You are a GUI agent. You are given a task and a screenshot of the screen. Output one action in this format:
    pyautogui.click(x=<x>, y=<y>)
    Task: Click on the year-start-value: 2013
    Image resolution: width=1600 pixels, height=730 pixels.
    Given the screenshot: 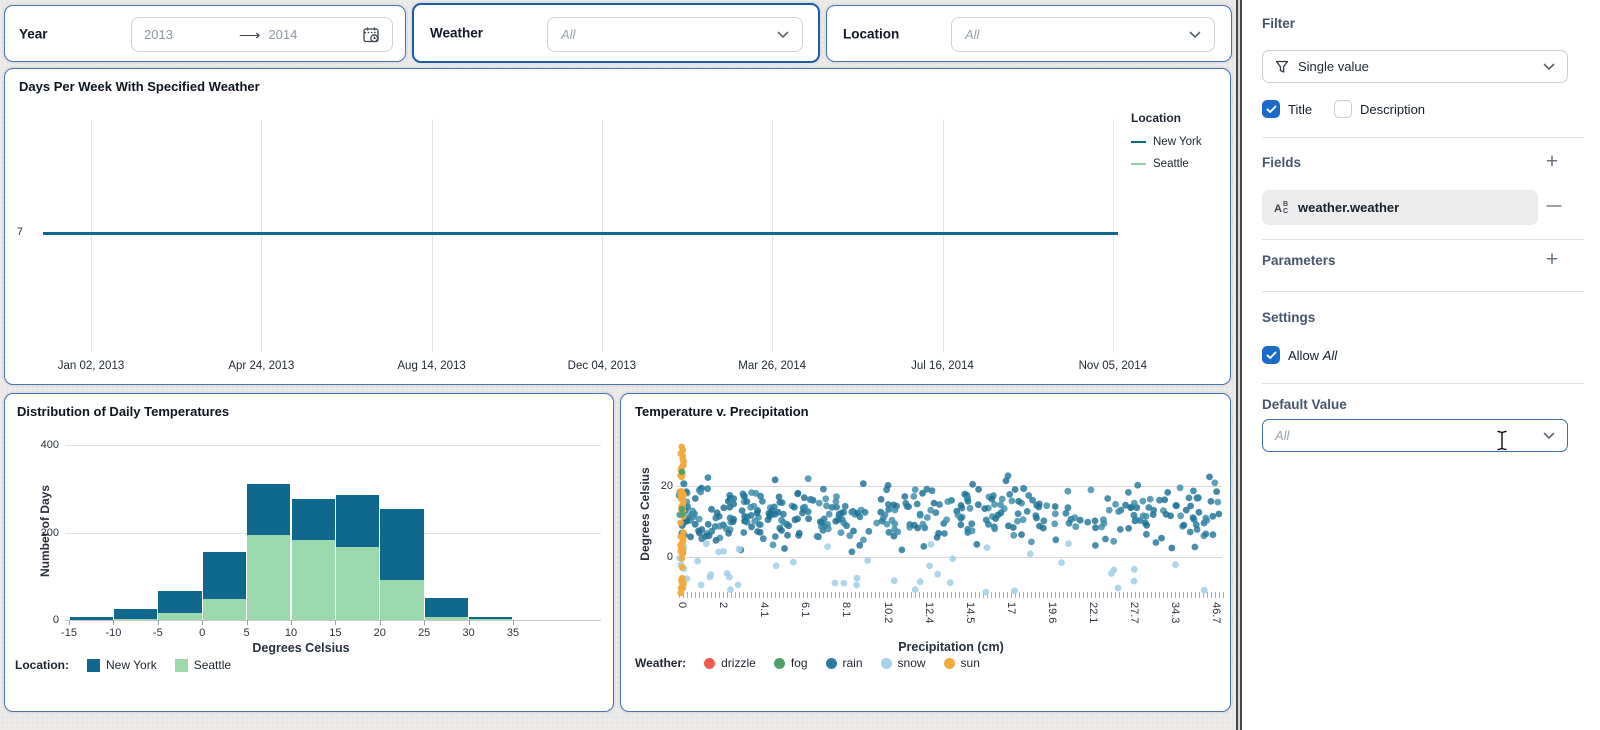 What is the action you would take?
    pyautogui.click(x=158, y=34)
    